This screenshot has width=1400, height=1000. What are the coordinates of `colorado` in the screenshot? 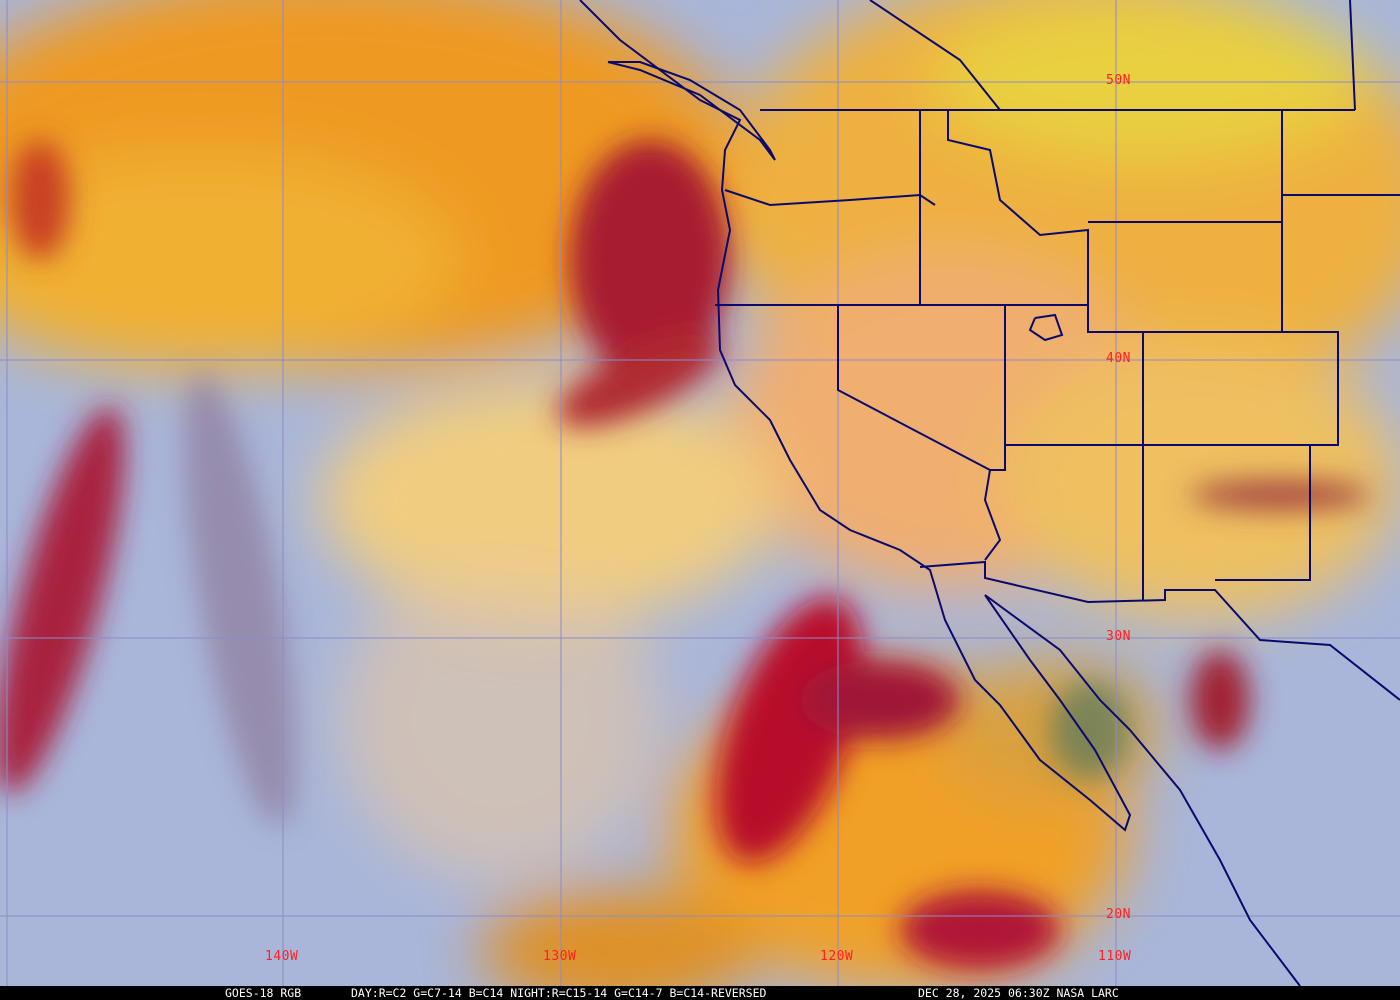 It's located at (1241, 388).